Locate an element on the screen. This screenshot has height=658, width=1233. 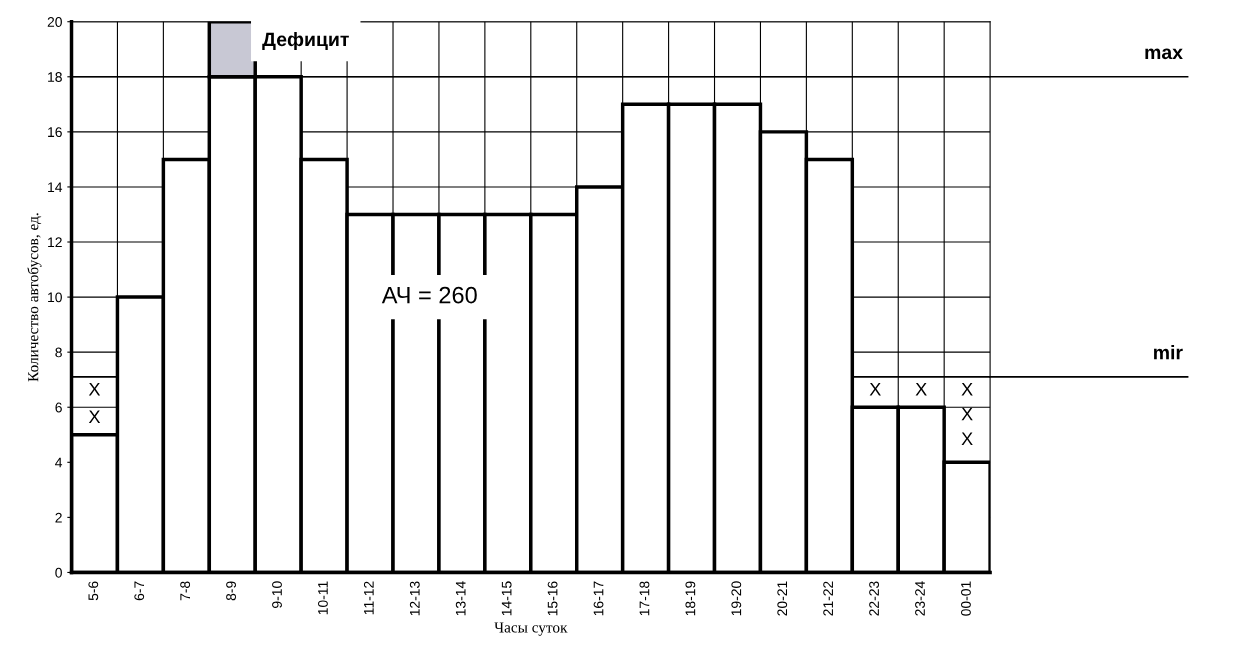
ref-line-label: max is located at coordinates (1164, 54).